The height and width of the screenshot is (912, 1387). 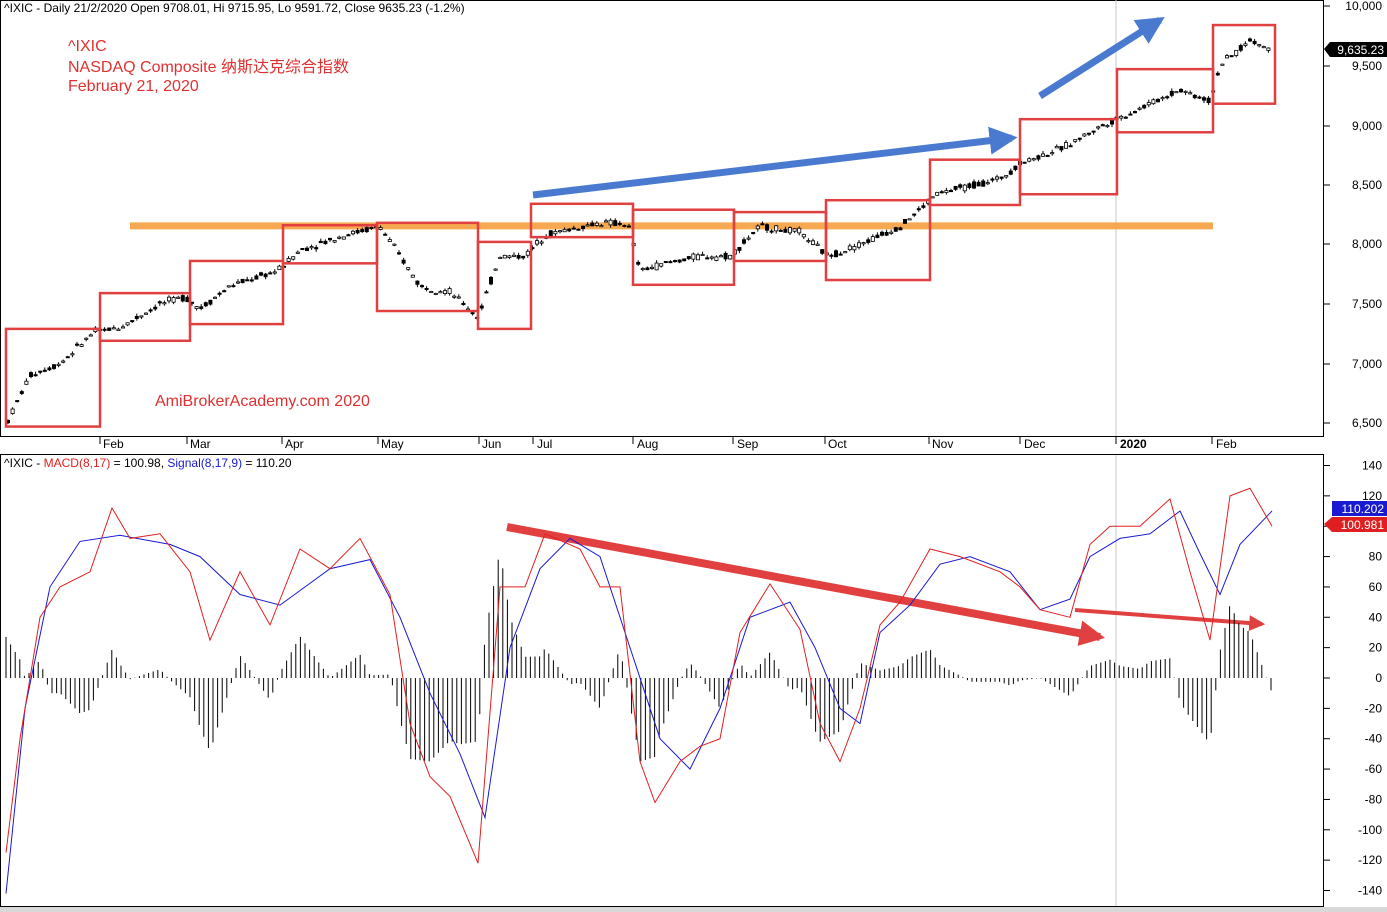 What do you see at coordinates (262, 401) in the screenshot?
I see `watermark: AmiBrokerAcademy.com 2020` at bounding box center [262, 401].